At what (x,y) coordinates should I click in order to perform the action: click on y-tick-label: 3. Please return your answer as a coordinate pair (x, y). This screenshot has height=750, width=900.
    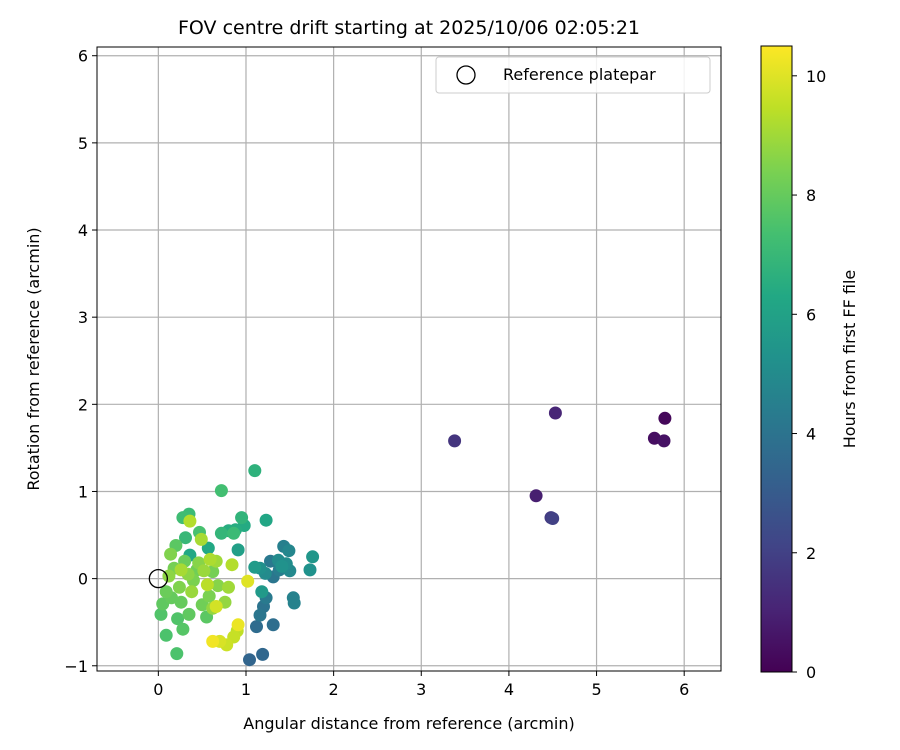
    Looking at the image, I should click on (83, 317).